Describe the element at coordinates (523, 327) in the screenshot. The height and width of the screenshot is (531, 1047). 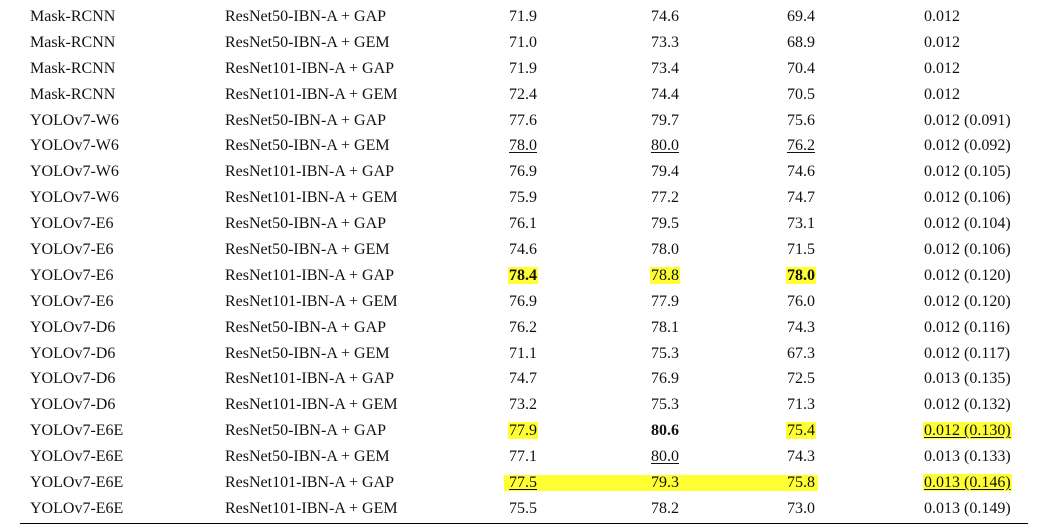
I see `cell-text: 76.2` at that location.